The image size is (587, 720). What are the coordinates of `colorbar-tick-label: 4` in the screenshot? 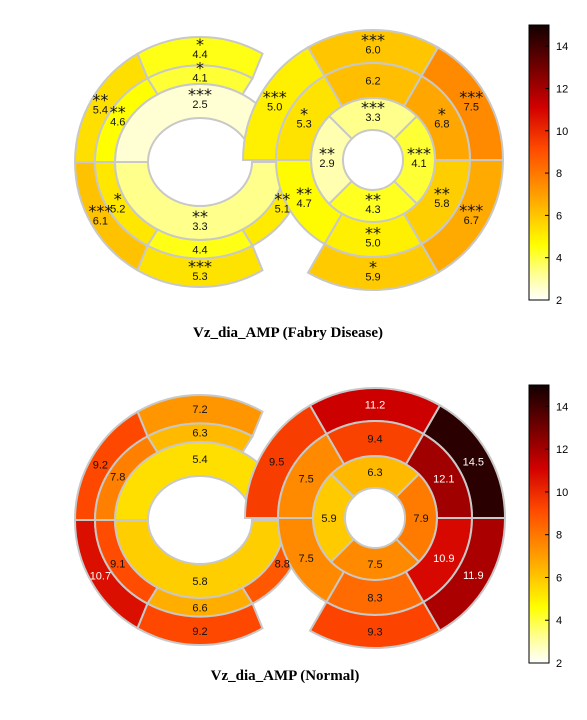 It's located at (559, 259).